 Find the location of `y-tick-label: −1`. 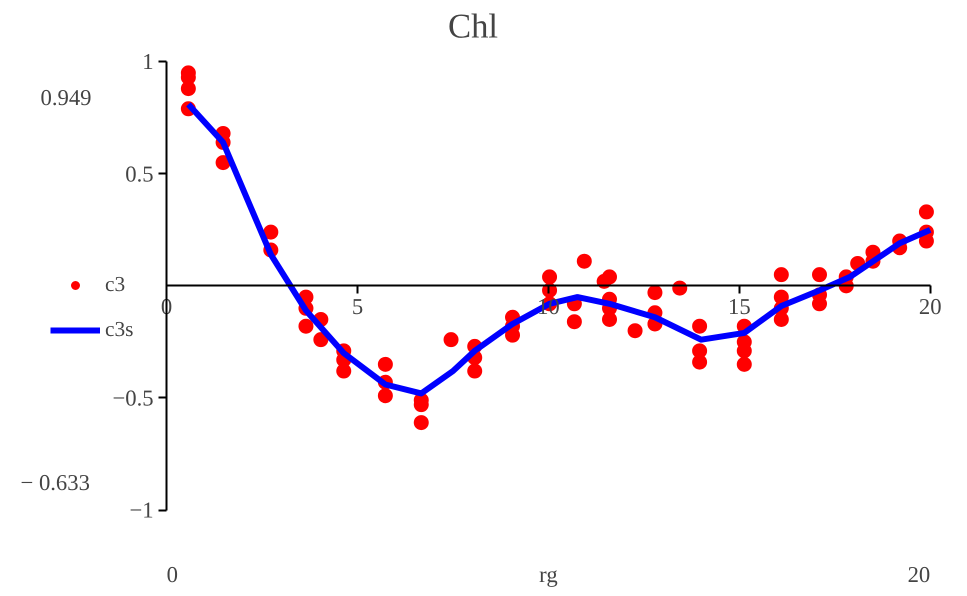

y-tick-label: −1 is located at coordinates (141, 510).